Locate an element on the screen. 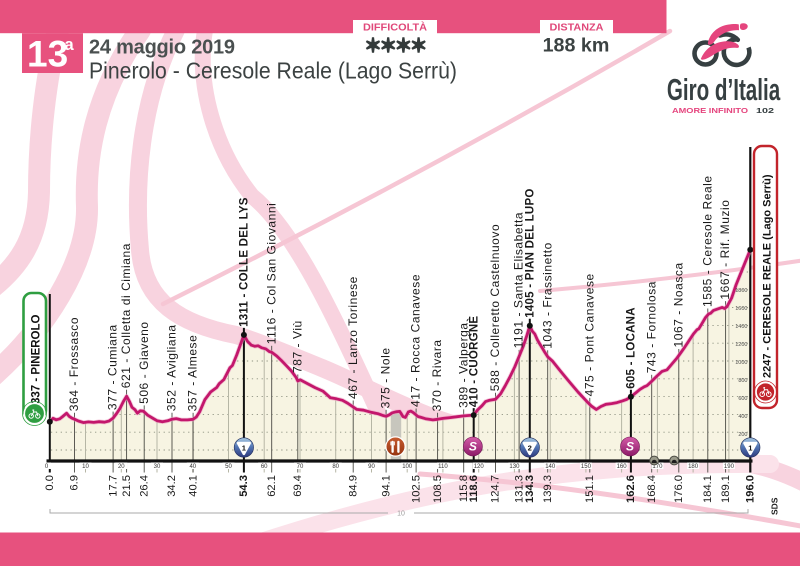 This screenshot has height=566, width=800. svg-text: 190 is located at coordinates (729, 467).